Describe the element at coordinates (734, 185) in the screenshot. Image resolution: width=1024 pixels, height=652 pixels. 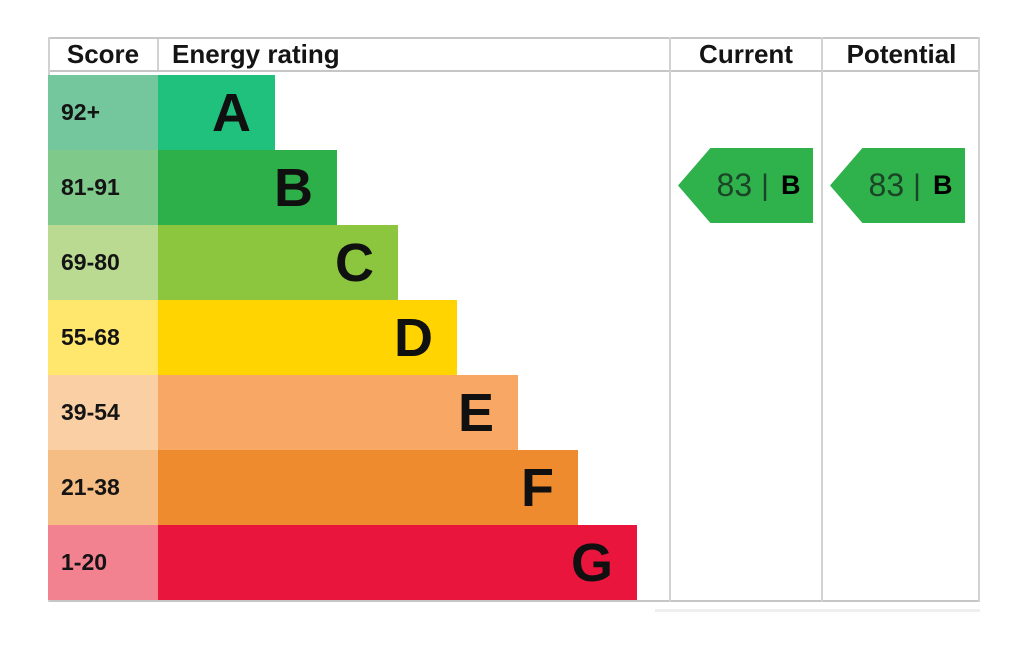
I see `current-score-value: 83` at that location.